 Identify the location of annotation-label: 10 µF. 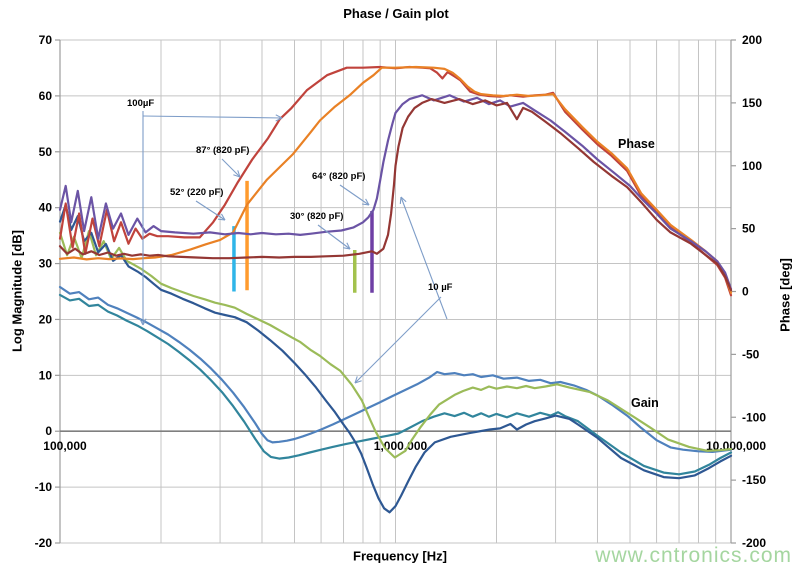
(440, 287).